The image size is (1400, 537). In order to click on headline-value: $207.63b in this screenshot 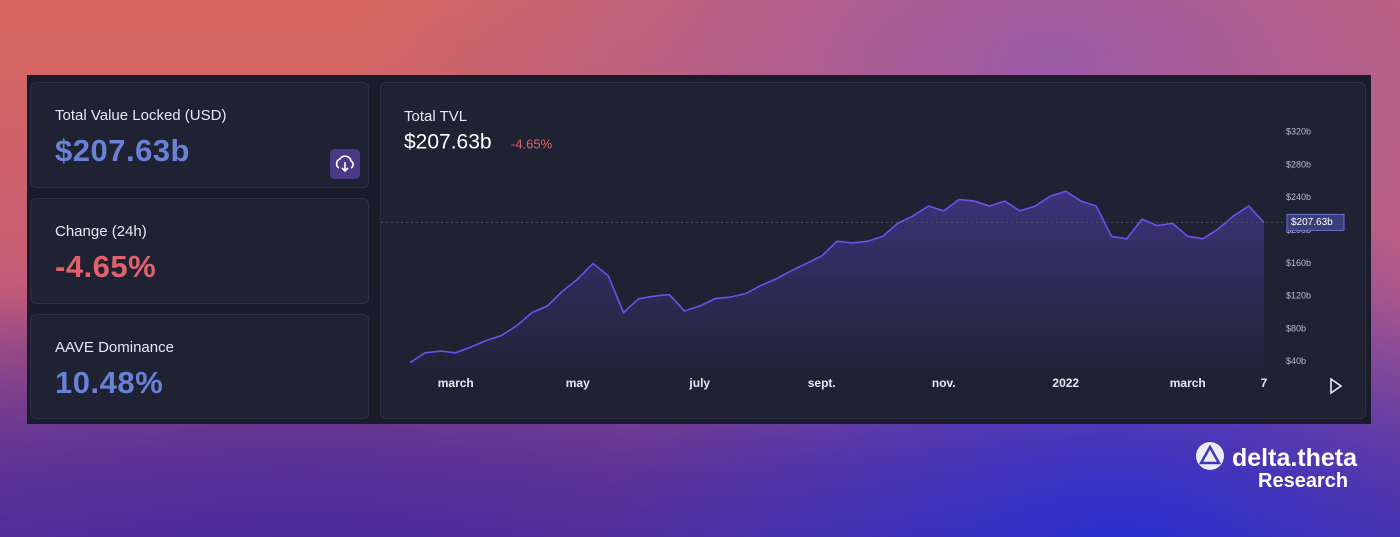, I will do `click(448, 142)`.